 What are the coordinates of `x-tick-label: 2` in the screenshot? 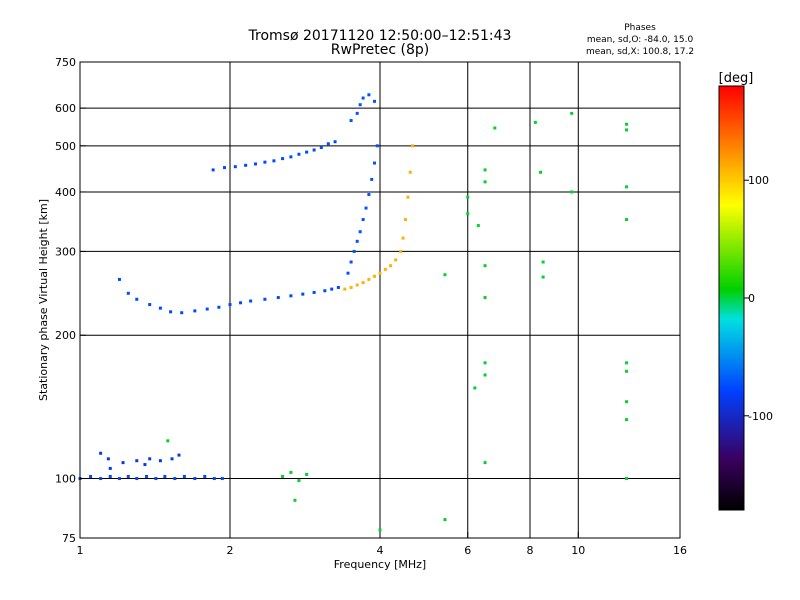 It's located at (230, 550).